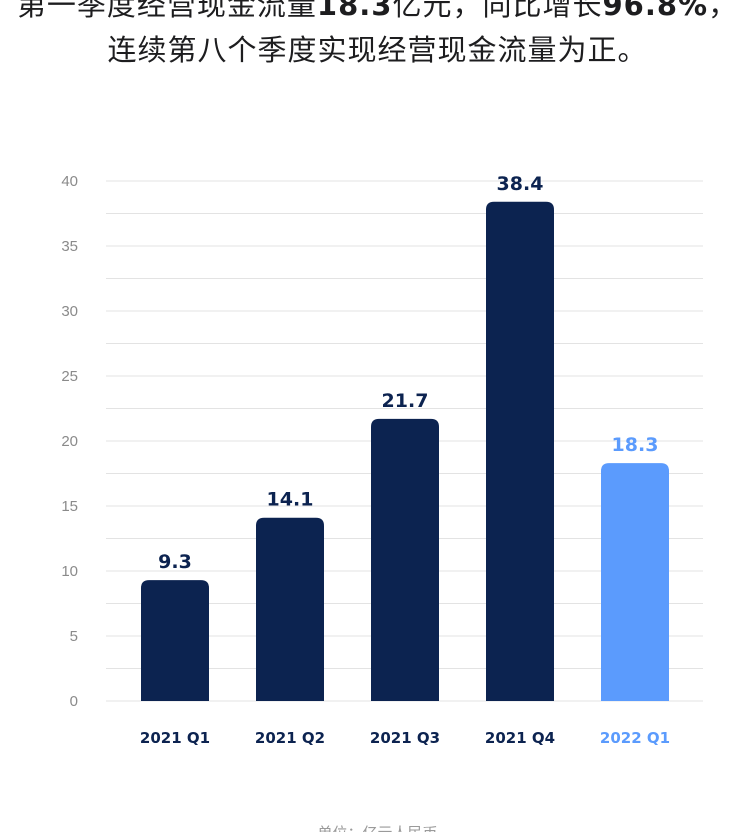  What do you see at coordinates (635, 445) in the screenshot?
I see `bar-value-label: 18.3` at bounding box center [635, 445].